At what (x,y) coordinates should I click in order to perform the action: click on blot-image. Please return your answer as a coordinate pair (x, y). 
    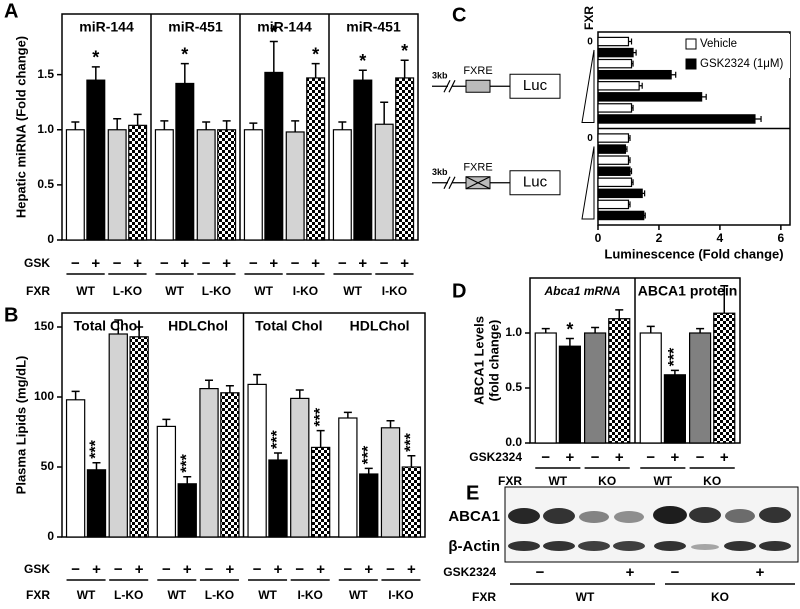
    Looking at the image, I should click on (651, 524).